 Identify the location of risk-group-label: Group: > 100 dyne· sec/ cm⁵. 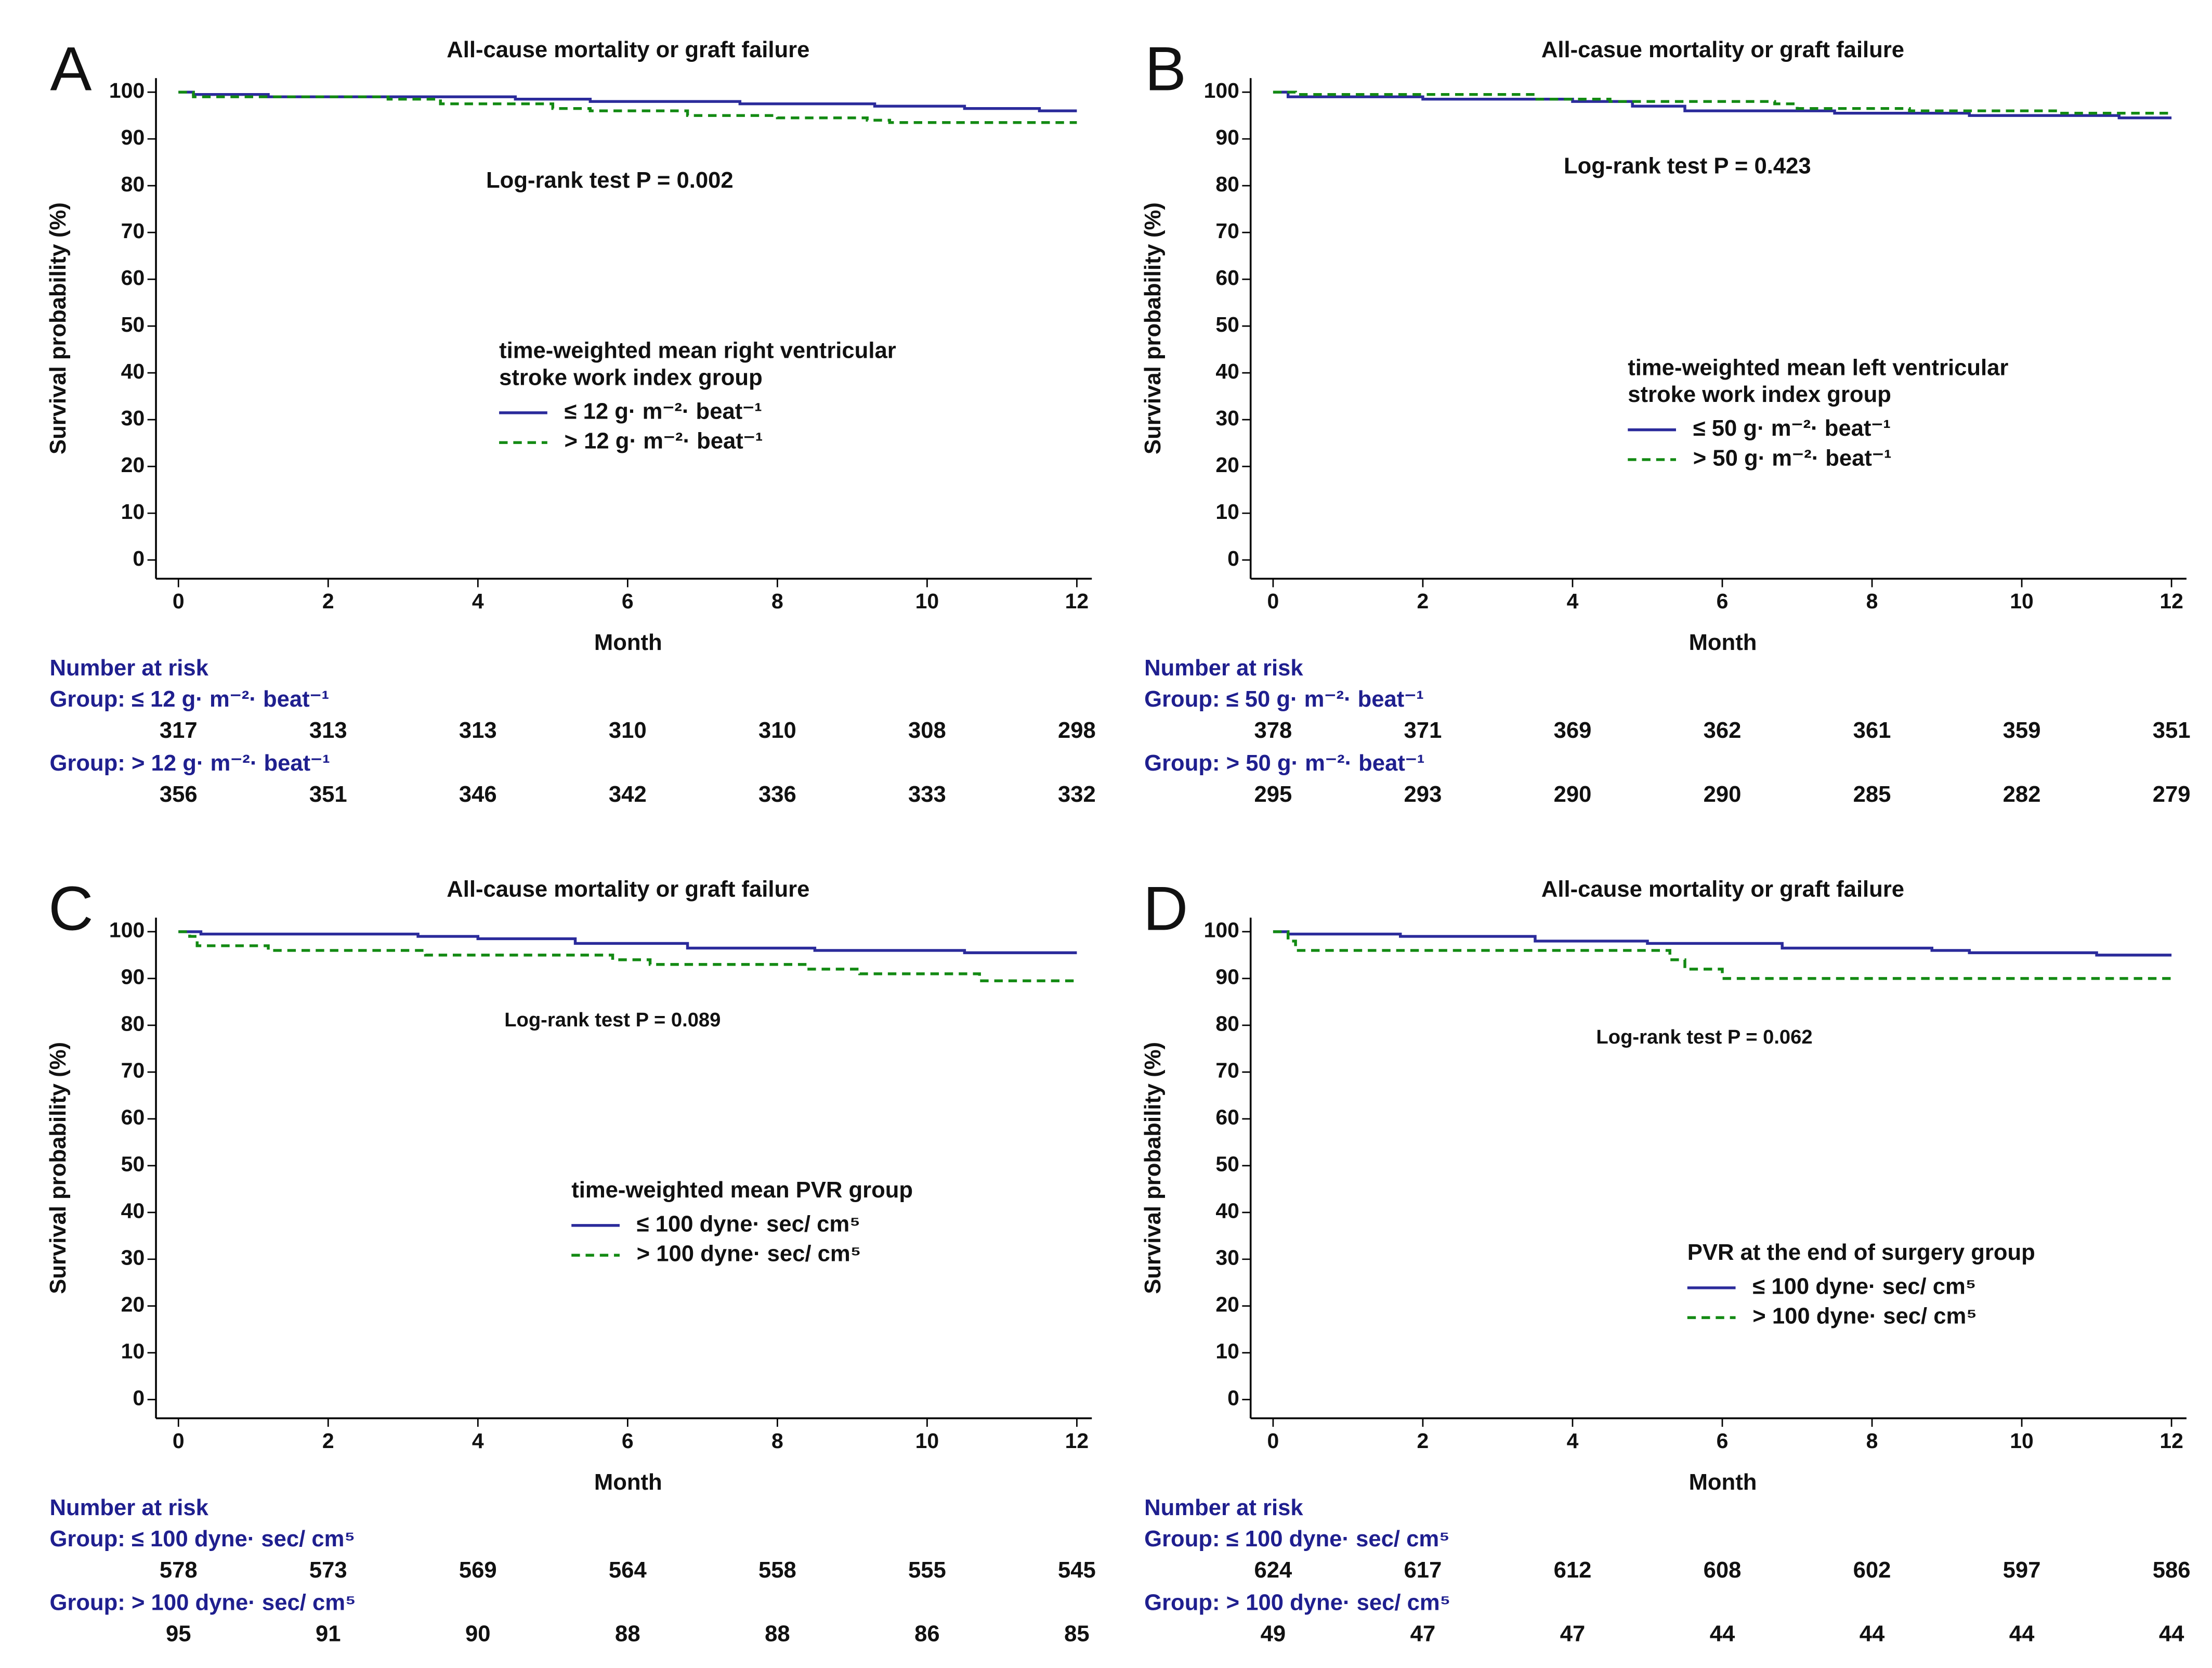
(1297, 1602).